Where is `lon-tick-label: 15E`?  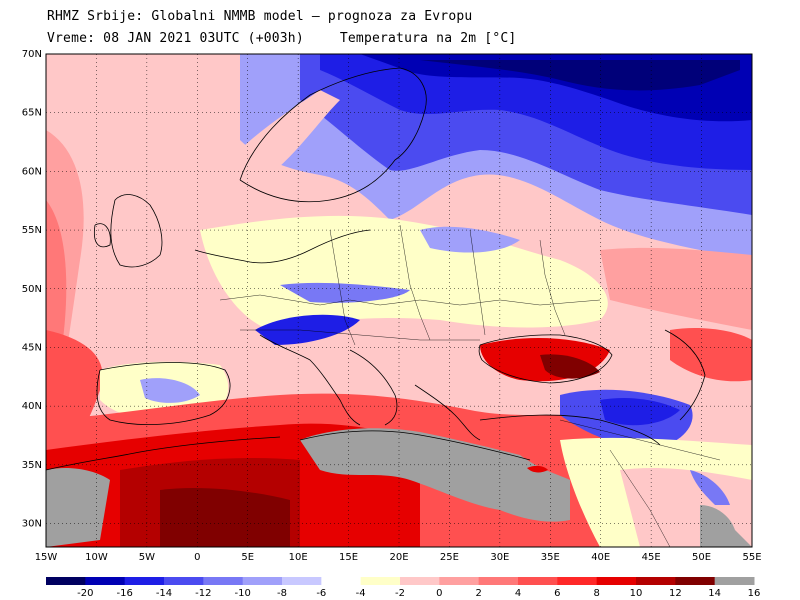 lon-tick-label: 15E is located at coordinates (348, 557).